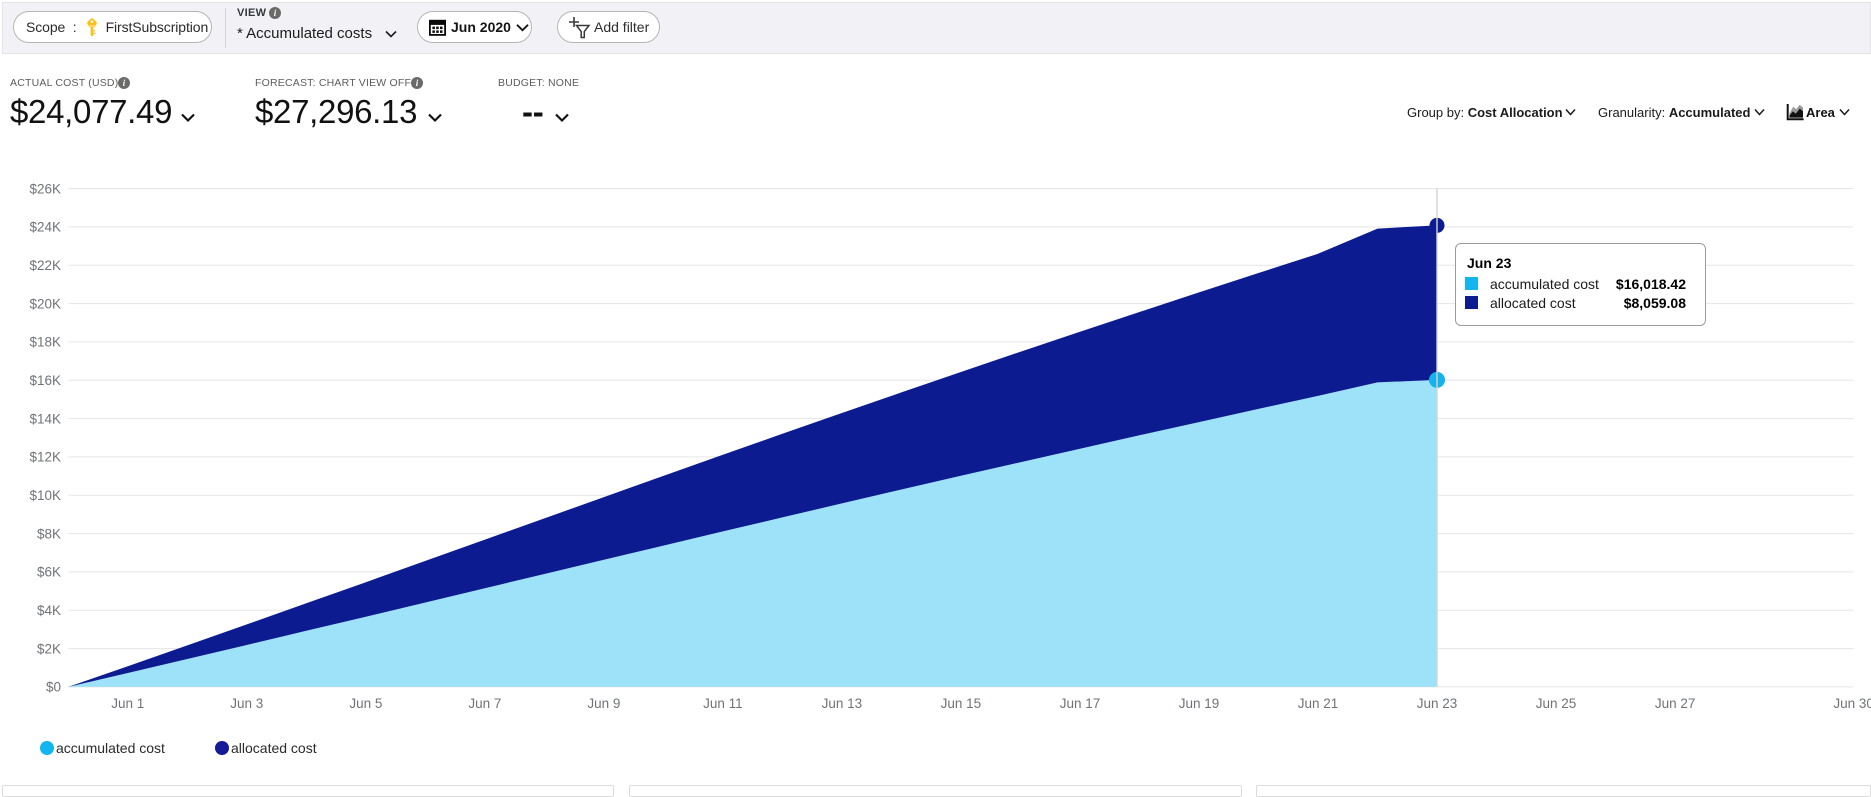  I want to click on svg-text: Jun 27, so click(1675, 703).